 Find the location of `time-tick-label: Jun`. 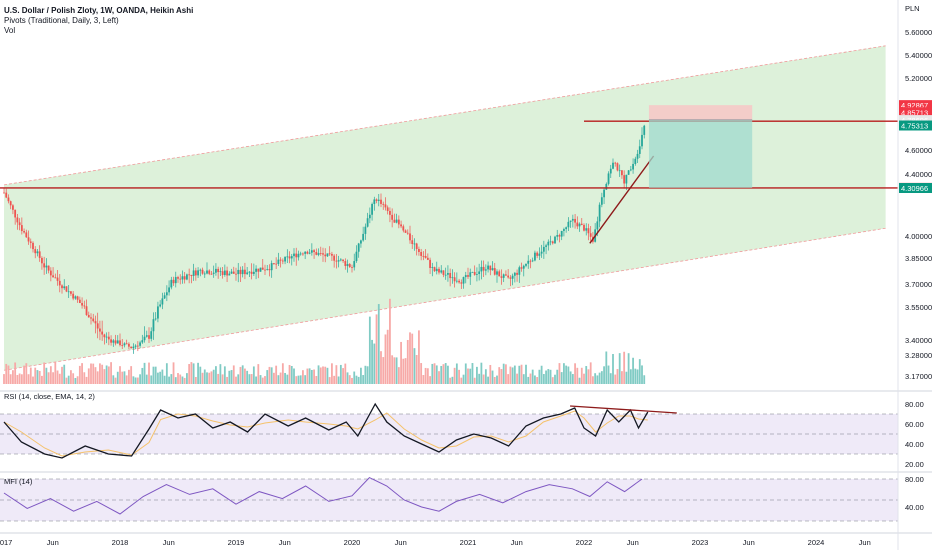

time-tick-label: Jun is located at coordinates (169, 542).